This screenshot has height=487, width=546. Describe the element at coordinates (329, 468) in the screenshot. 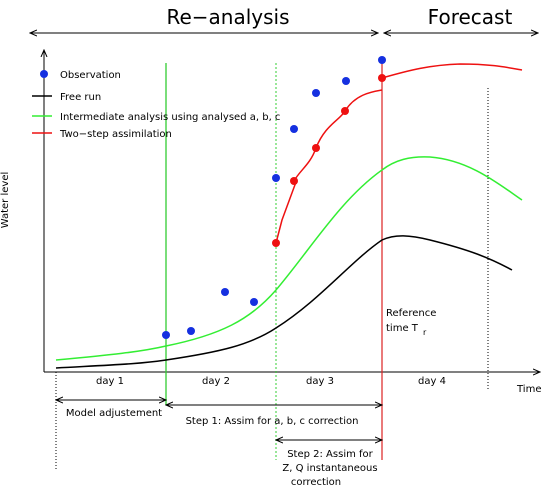

I see `phase-label: Z, Q instantaneous` at that location.